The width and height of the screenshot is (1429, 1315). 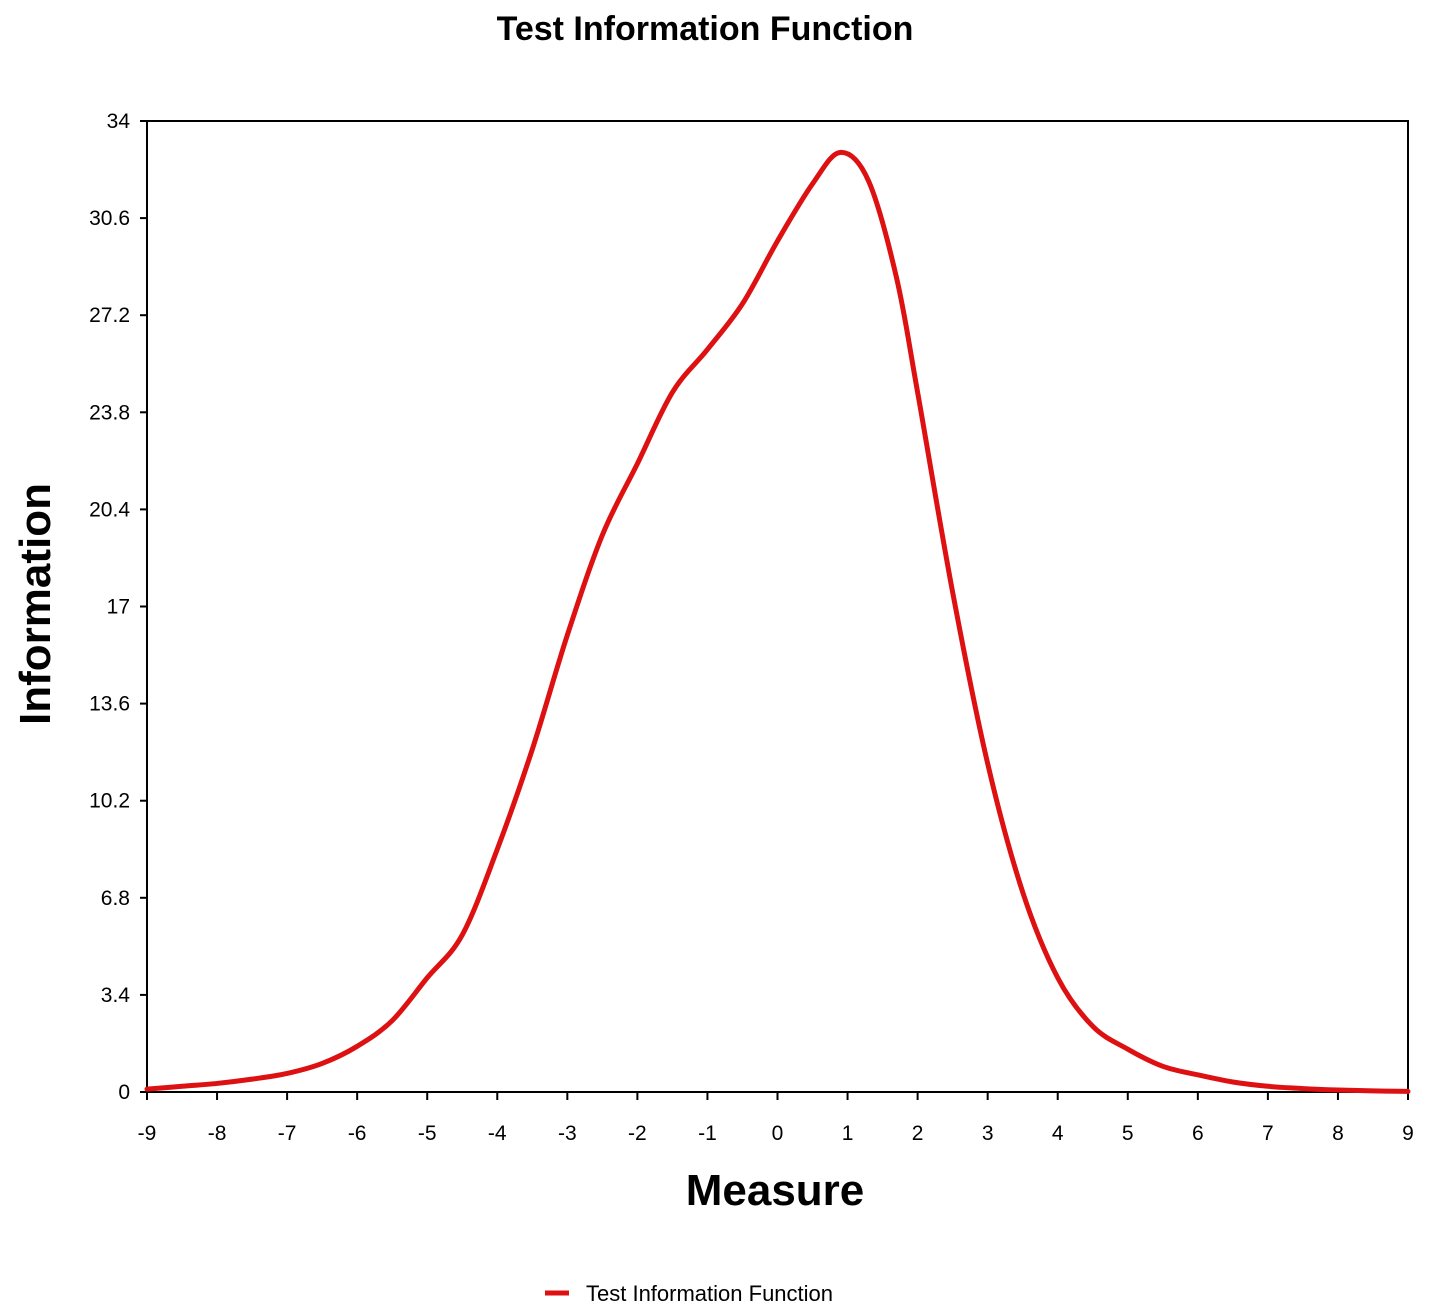 I want to click on x-tick-label: -2, so click(x=637, y=1133).